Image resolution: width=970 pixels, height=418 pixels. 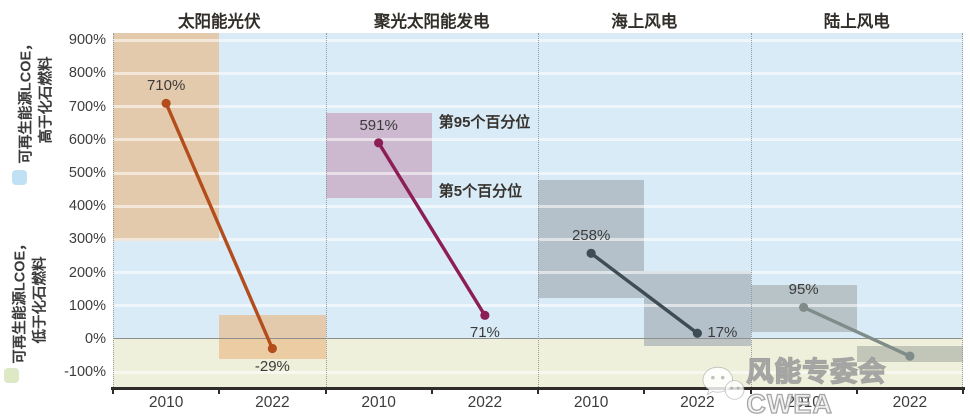 What do you see at coordinates (166, 86) in the screenshot?
I see `value-label: 710%` at bounding box center [166, 86].